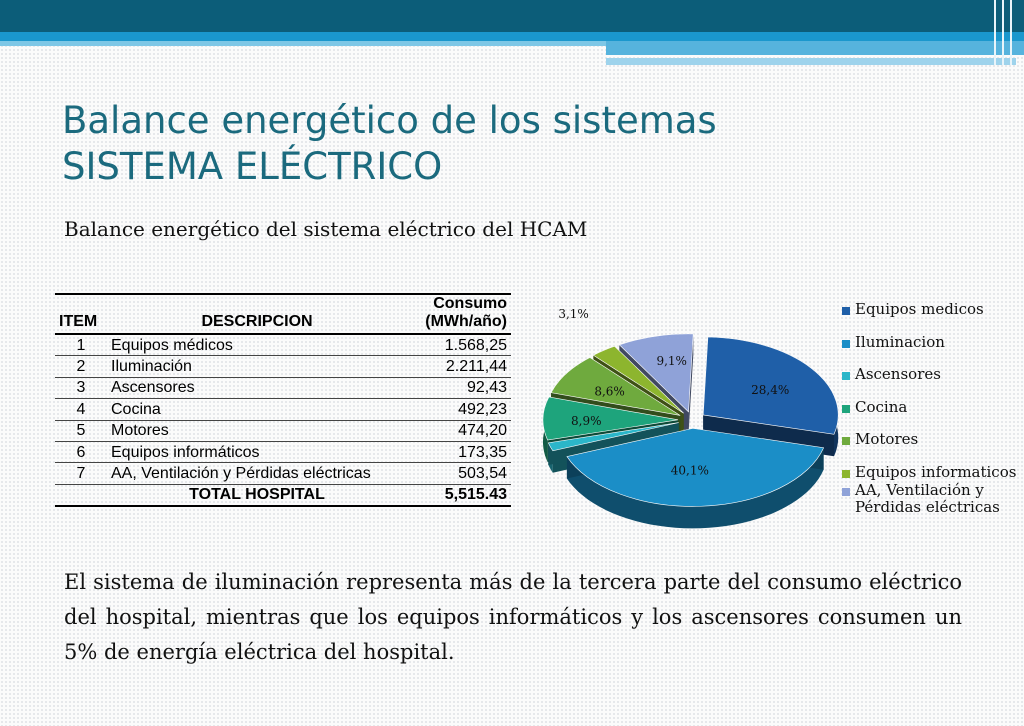 The width and height of the screenshot is (1024, 726). I want to click on pie-chart: 28,4%40,1%1,7%8,9%8,6%3,1%9,1%, so click(690, 418).